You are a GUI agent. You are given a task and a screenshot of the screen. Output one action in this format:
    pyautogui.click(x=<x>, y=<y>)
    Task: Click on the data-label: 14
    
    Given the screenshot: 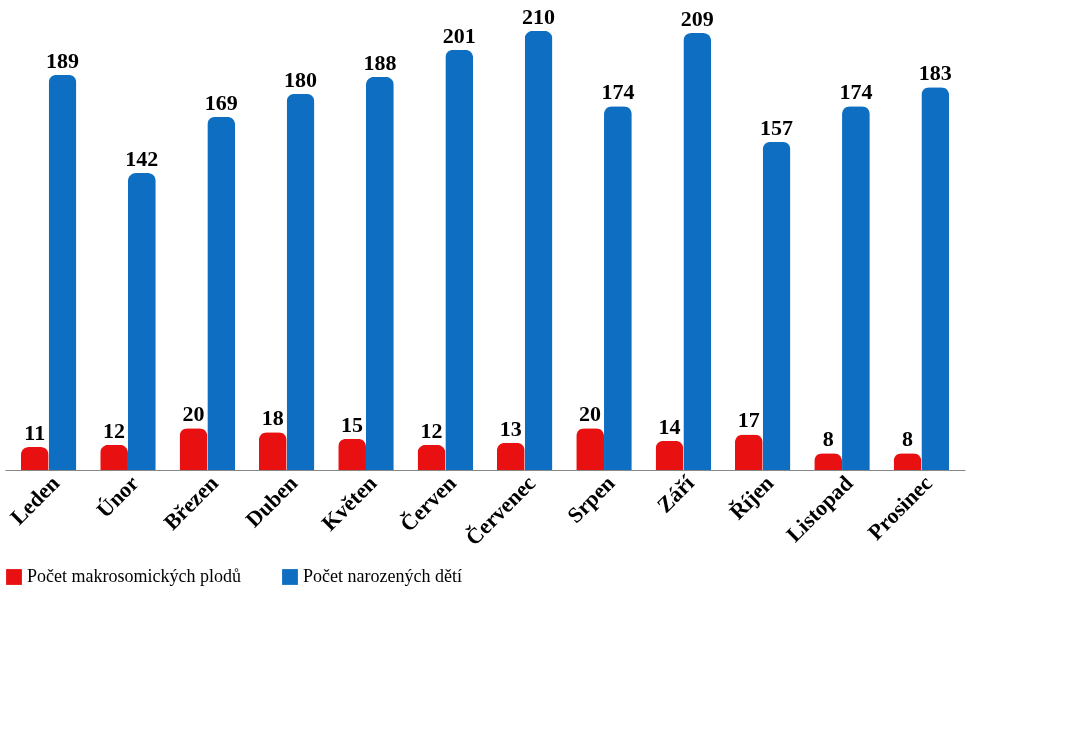 What is the action you would take?
    pyautogui.click(x=669, y=426)
    